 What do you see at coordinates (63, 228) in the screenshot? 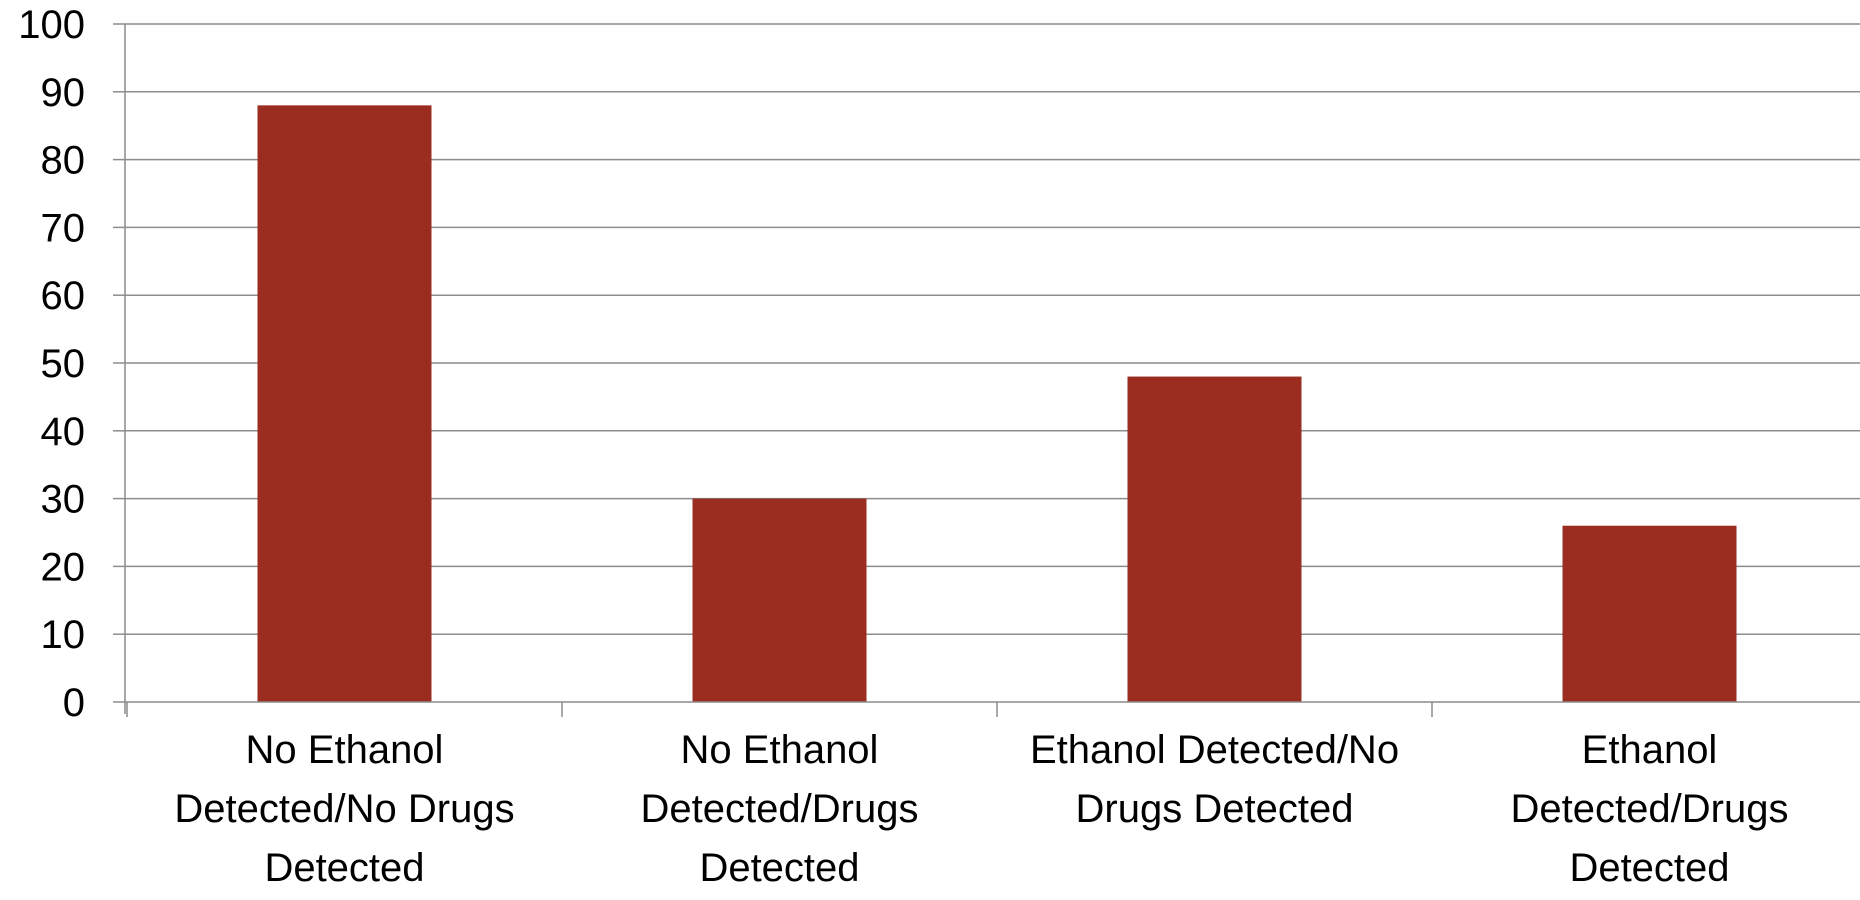
I see `y-tick-label: 70` at bounding box center [63, 228].